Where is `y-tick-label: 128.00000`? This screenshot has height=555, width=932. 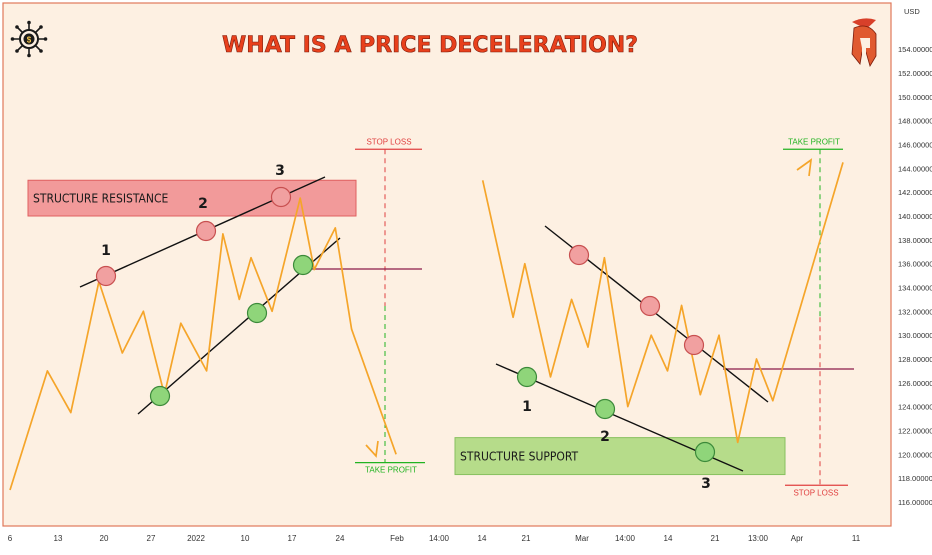 y-tick-label: 128.00000 is located at coordinates (915, 359).